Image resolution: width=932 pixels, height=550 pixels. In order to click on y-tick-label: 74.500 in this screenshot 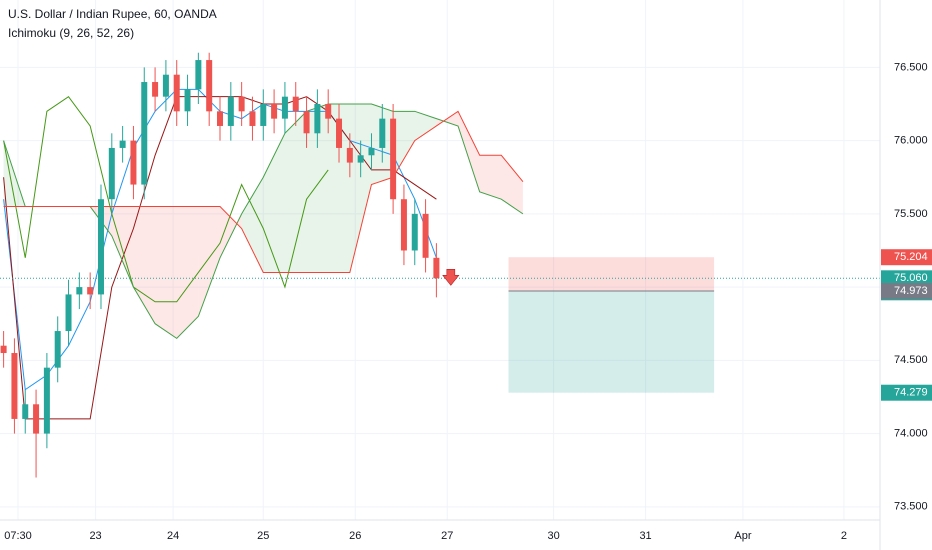, I will do `click(911, 360)`.